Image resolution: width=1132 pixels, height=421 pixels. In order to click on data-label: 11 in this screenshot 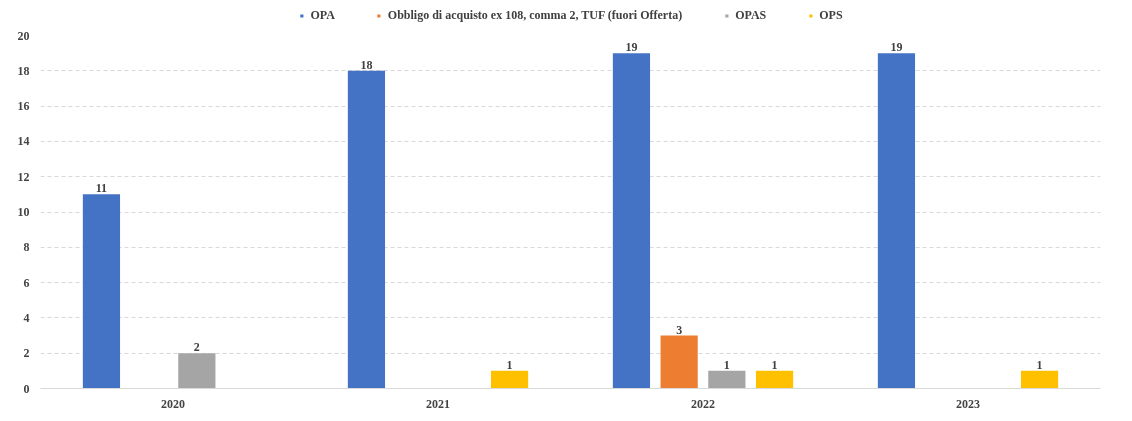, I will do `click(101, 188)`.